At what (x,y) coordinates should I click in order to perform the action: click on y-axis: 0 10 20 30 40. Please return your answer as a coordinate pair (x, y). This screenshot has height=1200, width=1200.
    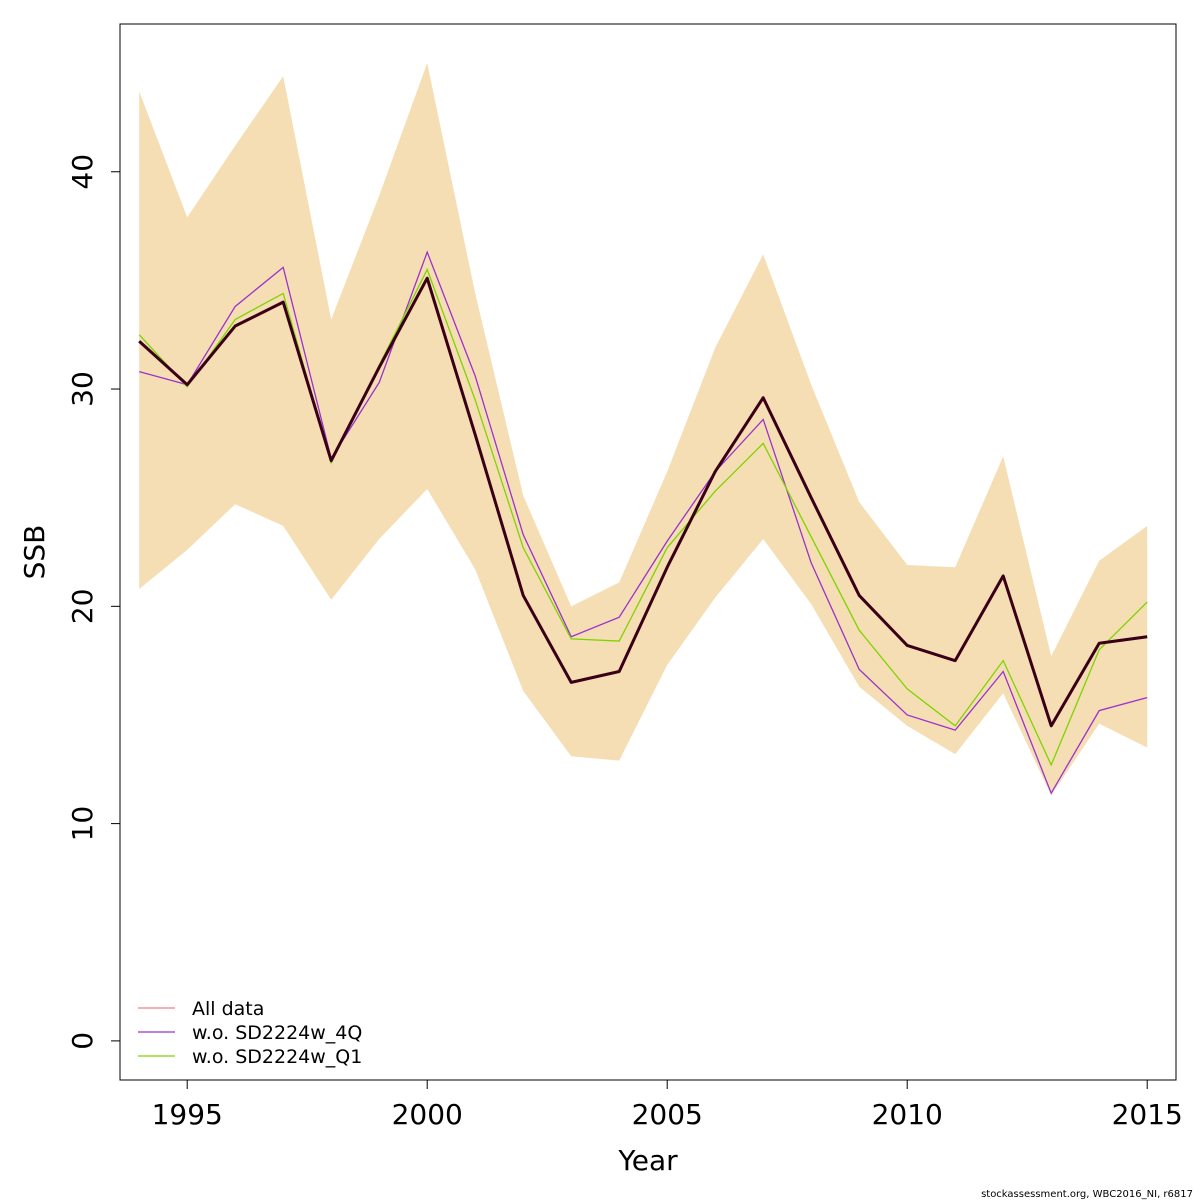
    Looking at the image, I should click on (93, 602).